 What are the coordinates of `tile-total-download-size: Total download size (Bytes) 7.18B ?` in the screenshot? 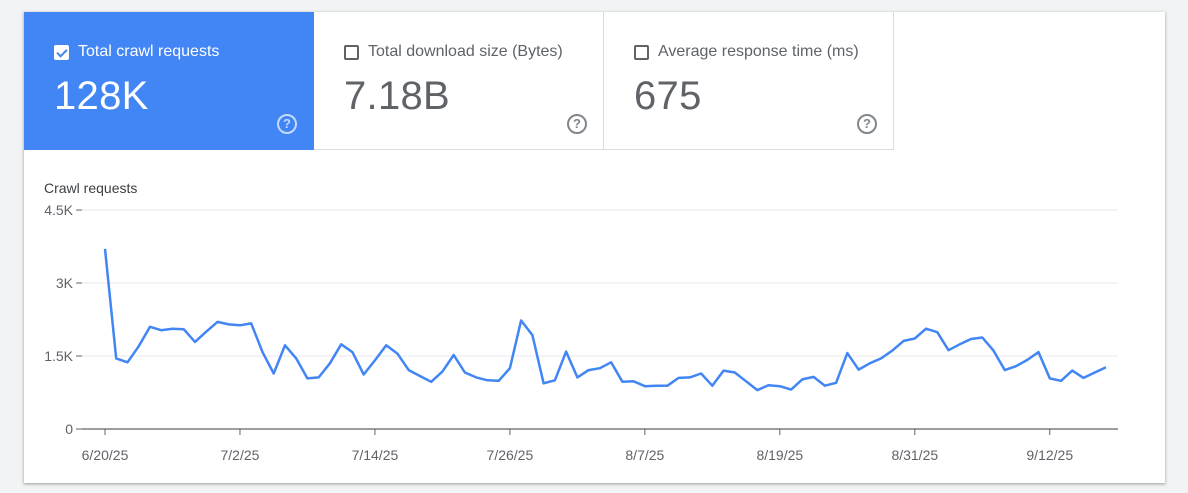 It's located at (459, 81).